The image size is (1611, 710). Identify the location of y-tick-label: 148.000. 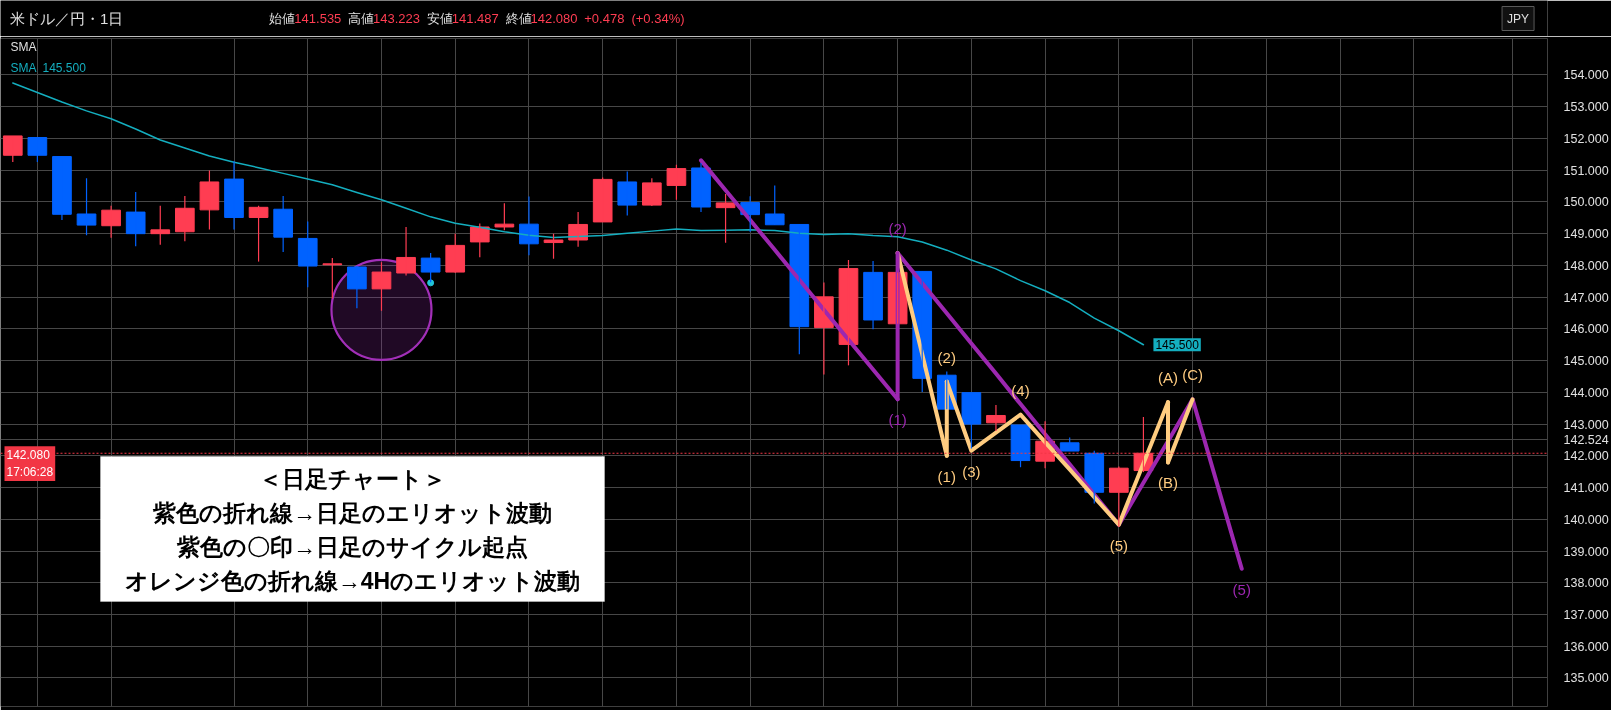
(1586, 265).